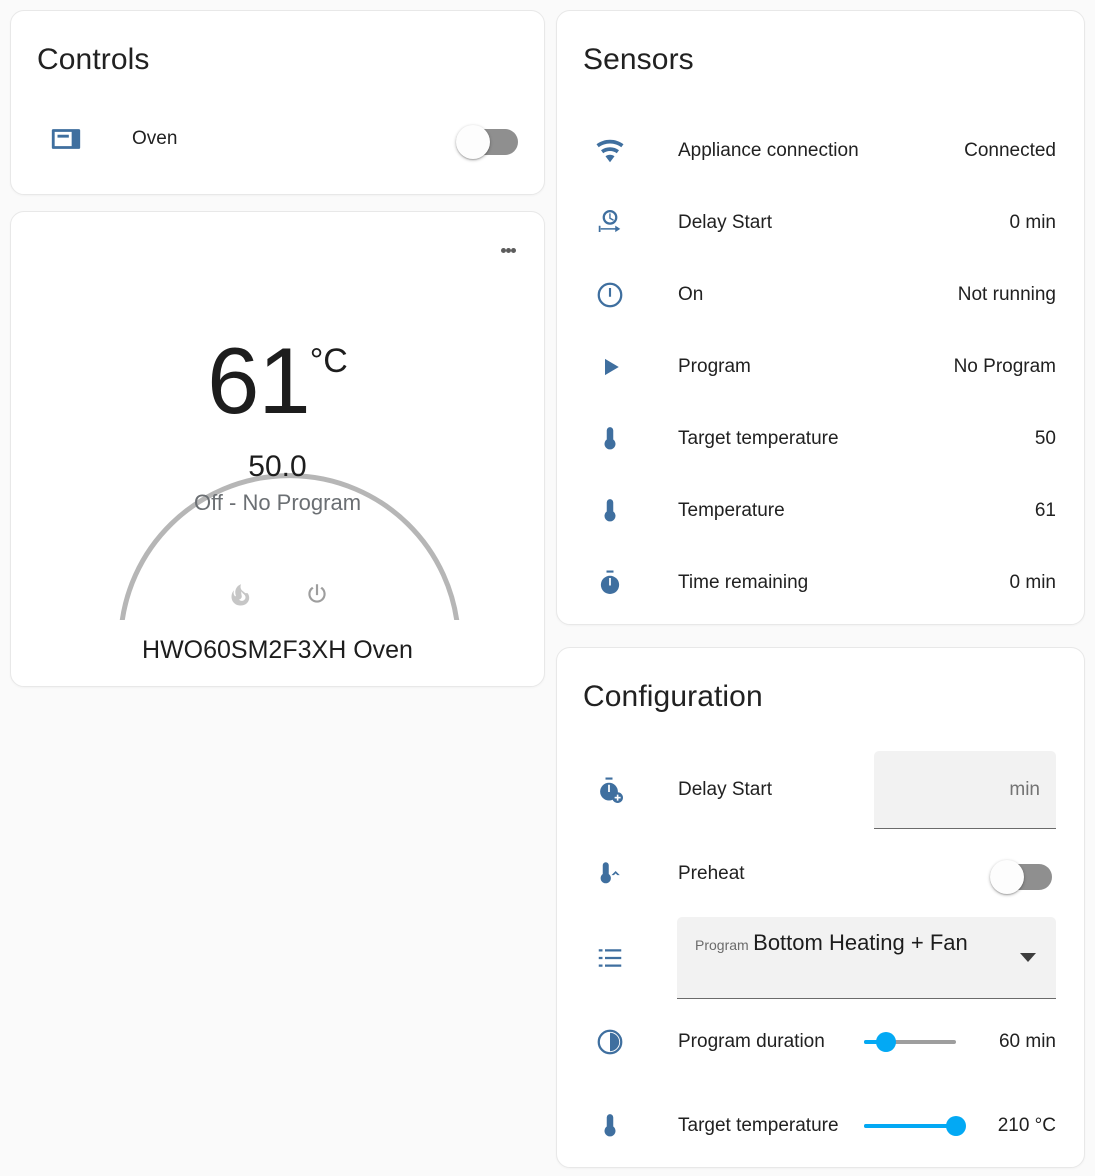 This screenshot has height=1176, width=1095. I want to click on preheat-toggle-switch, so click(1021, 877).